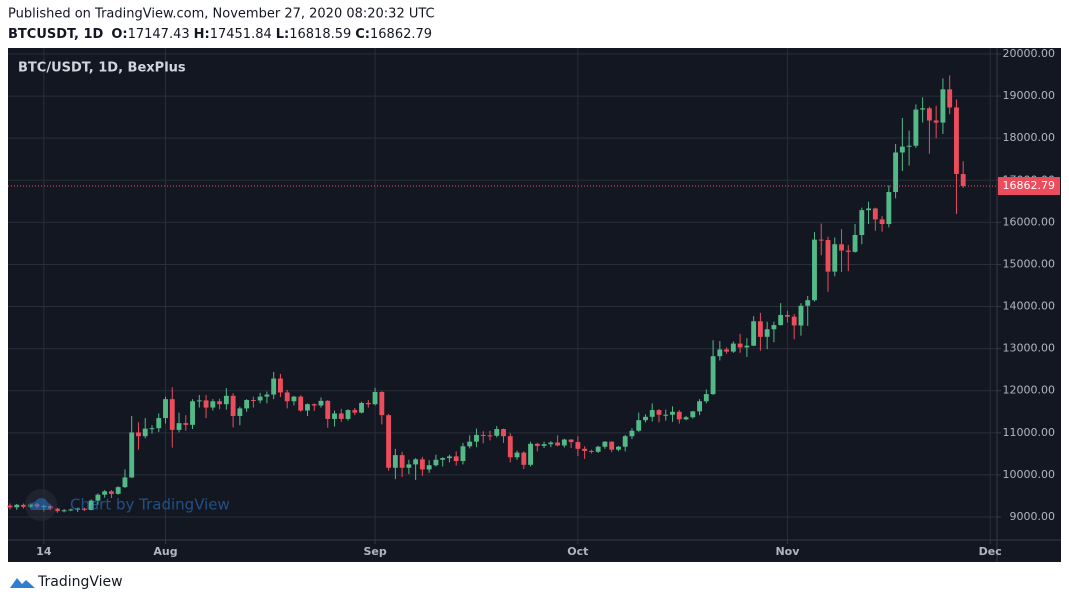 The height and width of the screenshot is (603, 1069). What do you see at coordinates (1029, 306) in the screenshot?
I see `y-tick-label: 14000.00` at bounding box center [1029, 306].